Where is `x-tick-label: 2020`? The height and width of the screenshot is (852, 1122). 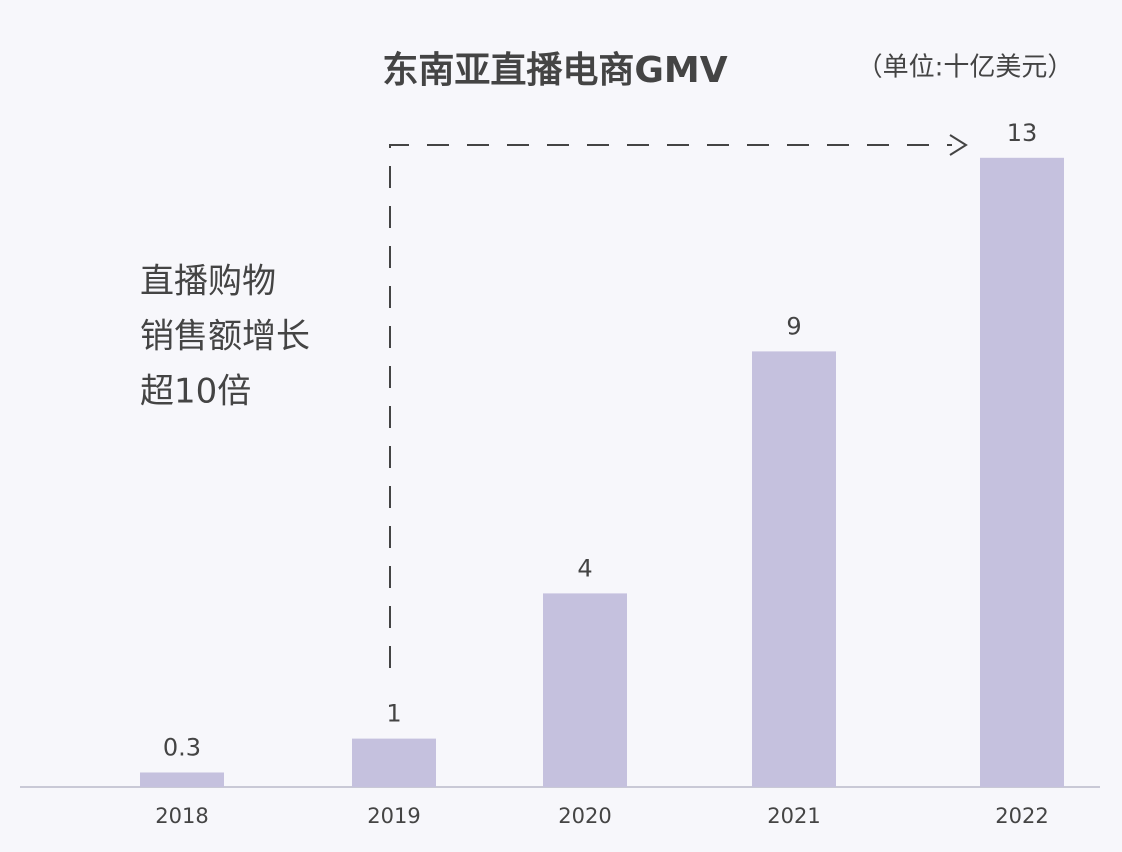
x-tick-label: 2020 is located at coordinates (584, 816).